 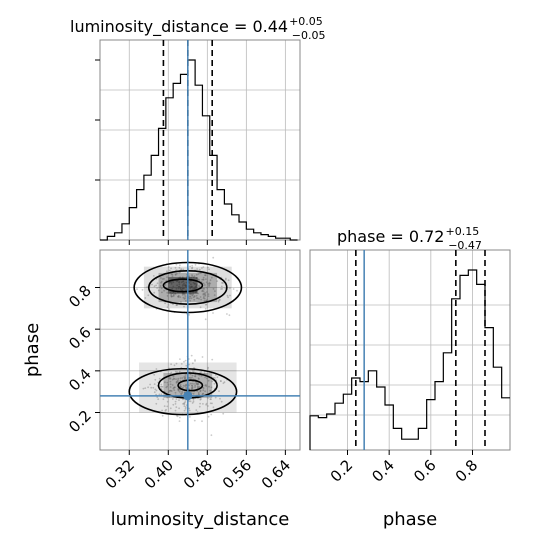 I want to click on phase-histogram-line, so click(x=409, y=359).